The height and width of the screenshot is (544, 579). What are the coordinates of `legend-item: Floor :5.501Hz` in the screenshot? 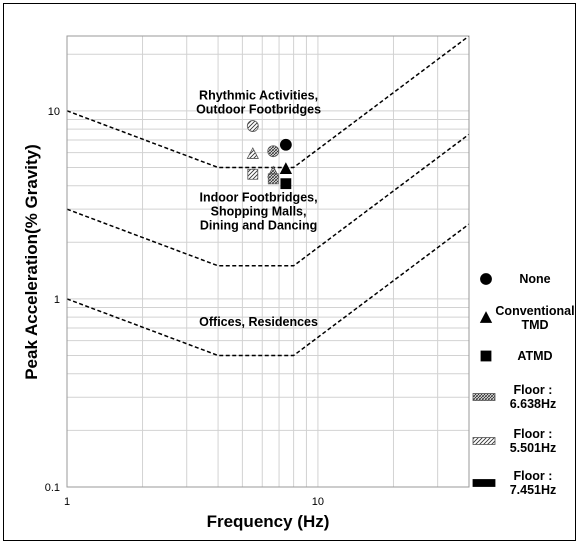 It's located at (514, 441).